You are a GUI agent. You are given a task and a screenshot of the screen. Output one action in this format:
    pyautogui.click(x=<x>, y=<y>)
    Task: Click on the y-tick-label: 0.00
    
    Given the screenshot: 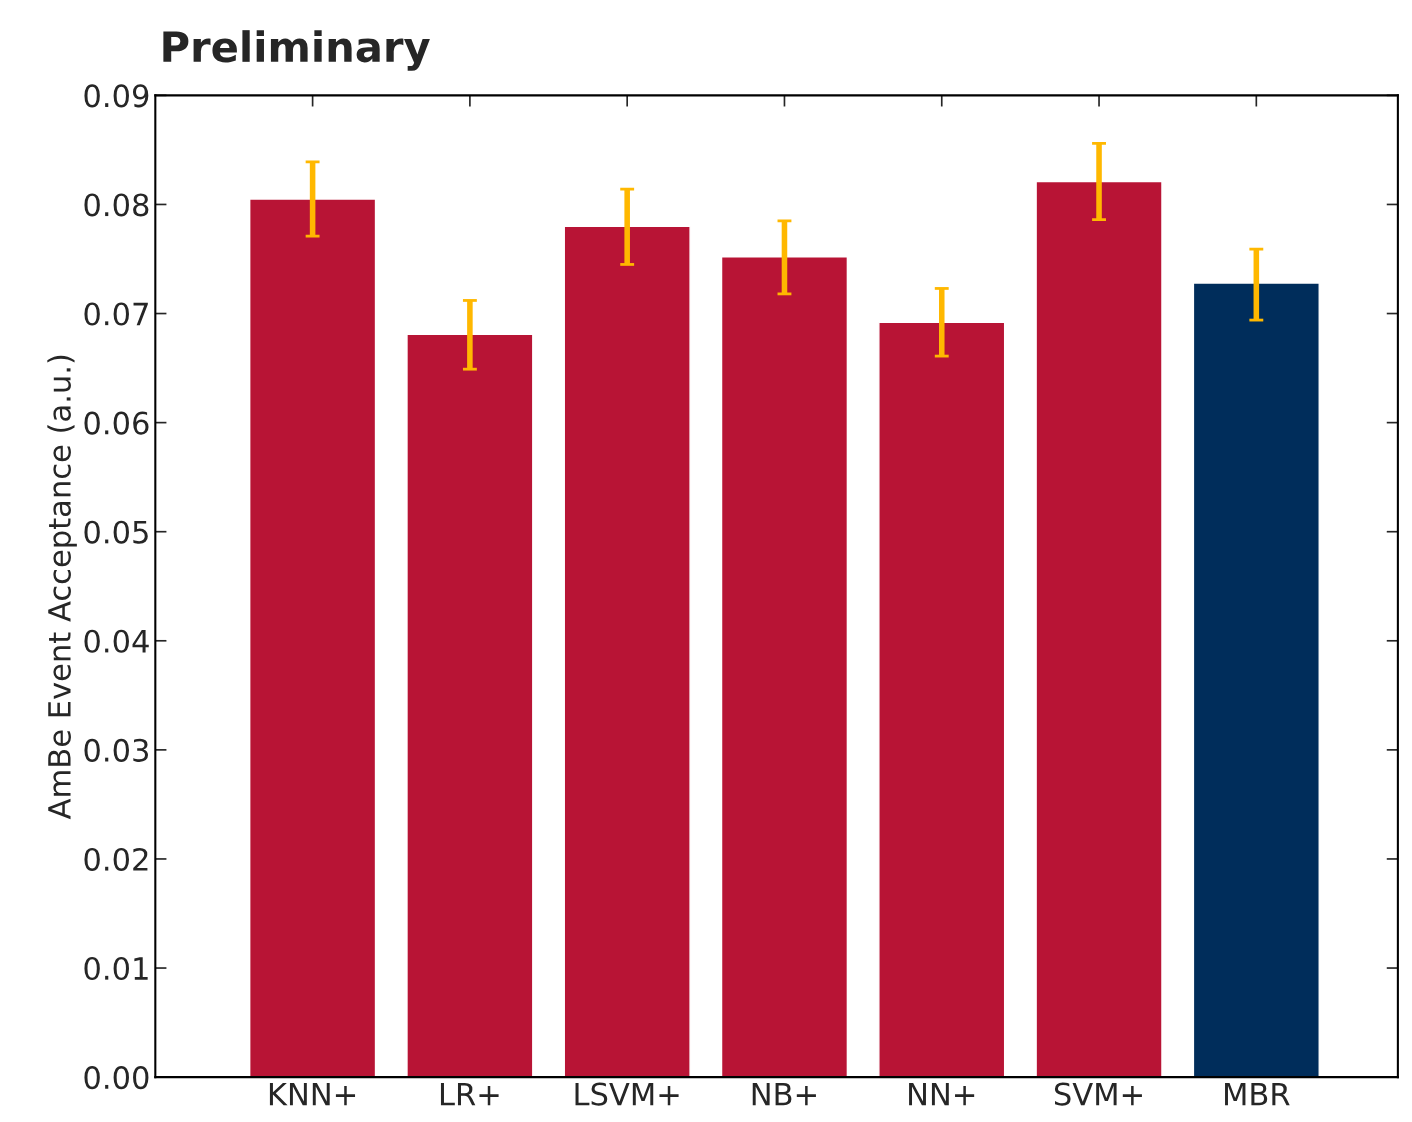 What is the action you would take?
    pyautogui.click(x=116, y=1078)
    